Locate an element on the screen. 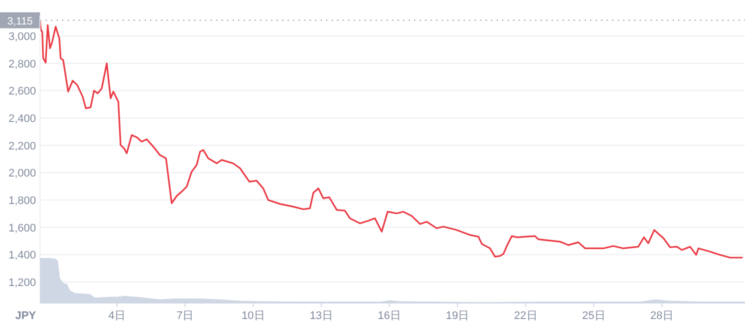 The width and height of the screenshot is (751, 324). ref-line-label: 3,115 is located at coordinates (20, 21).